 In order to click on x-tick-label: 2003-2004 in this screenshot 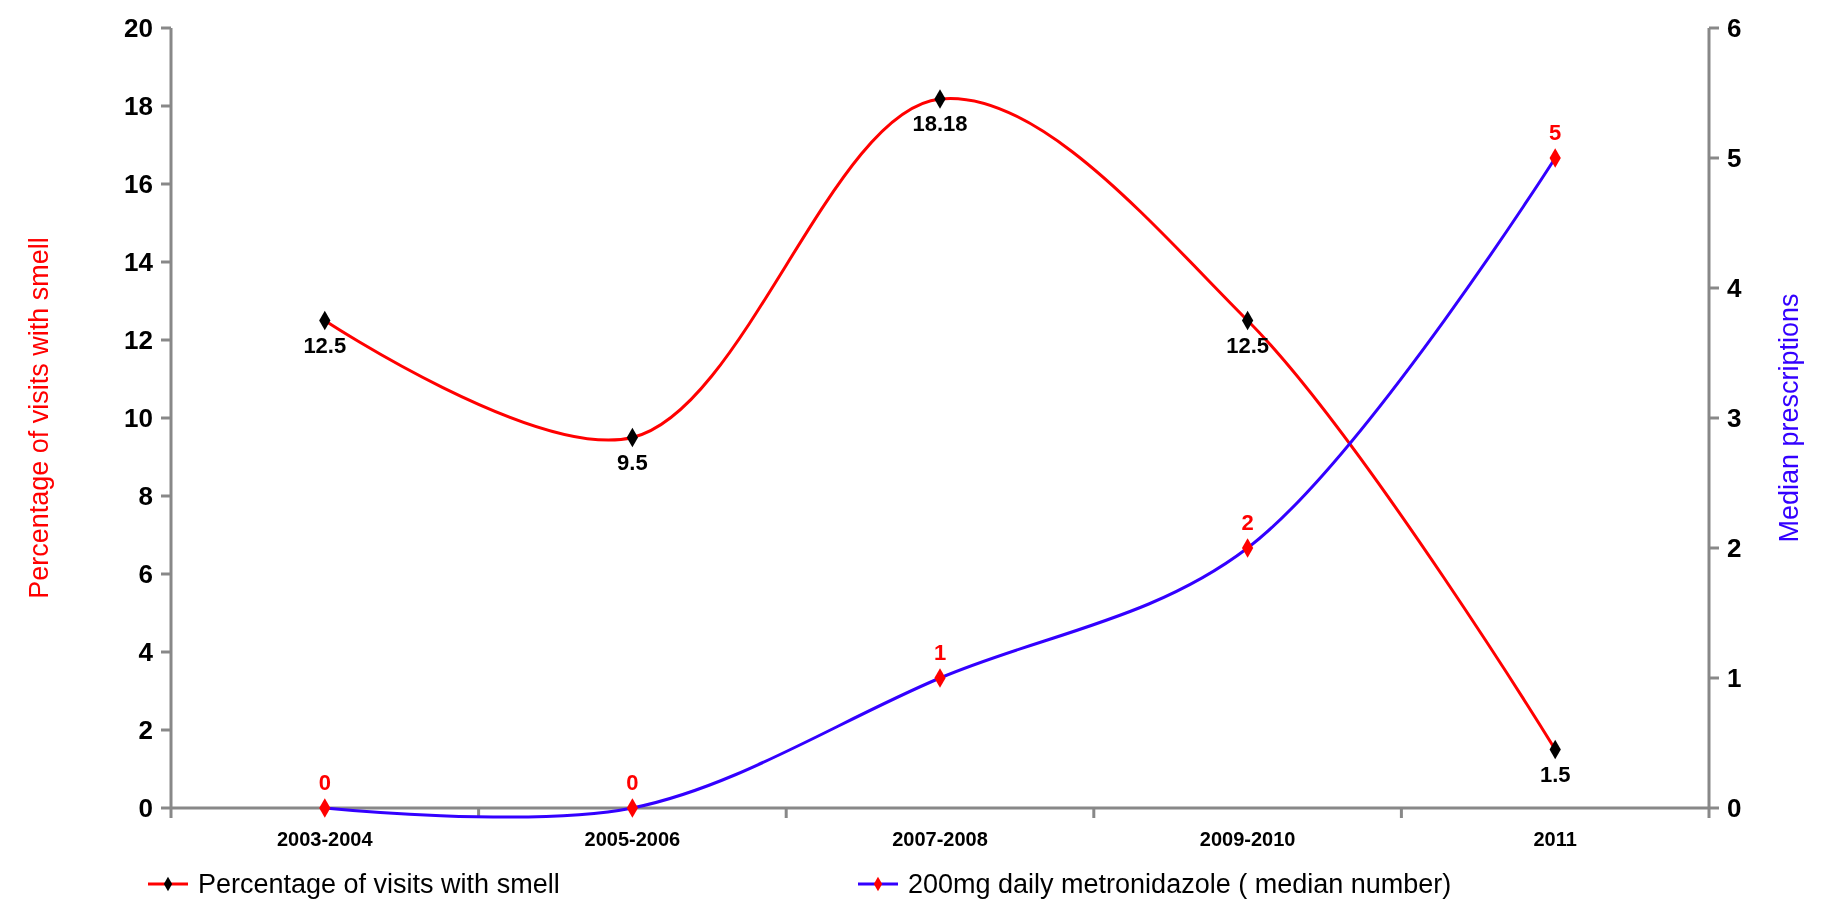, I will do `click(325, 839)`.